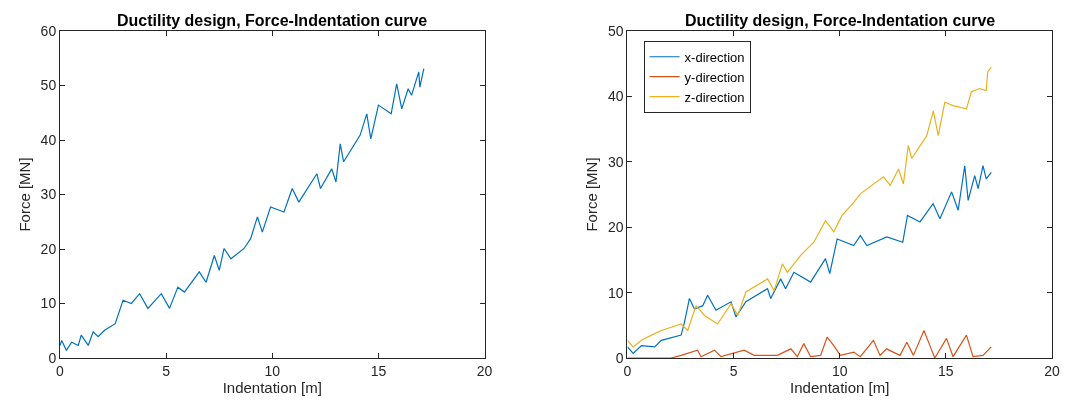 This screenshot has height=416, width=1072. What do you see at coordinates (714, 57) in the screenshot?
I see `legend-label: x-direction` at bounding box center [714, 57].